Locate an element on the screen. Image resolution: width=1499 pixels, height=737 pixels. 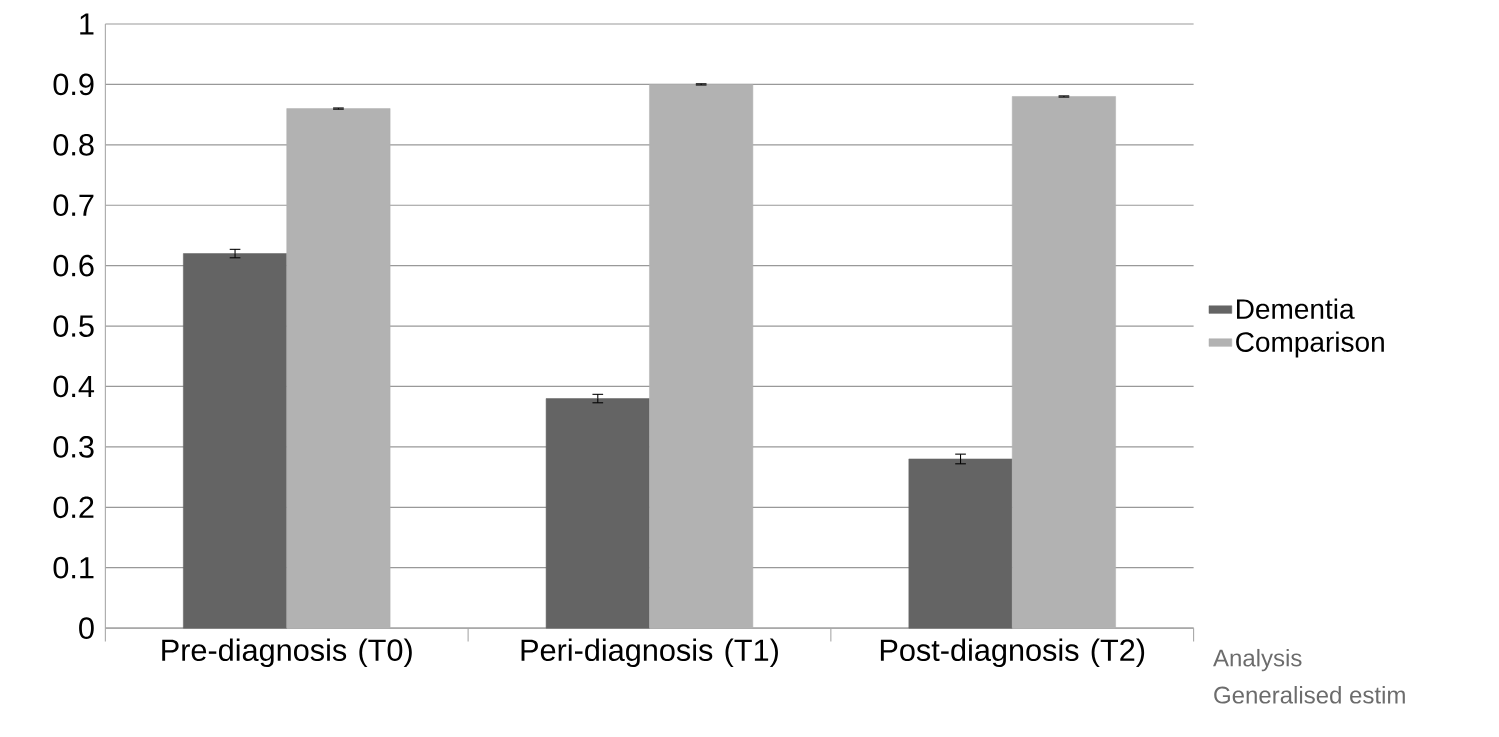
text: Generalised estim is located at coordinates (1309, 694).